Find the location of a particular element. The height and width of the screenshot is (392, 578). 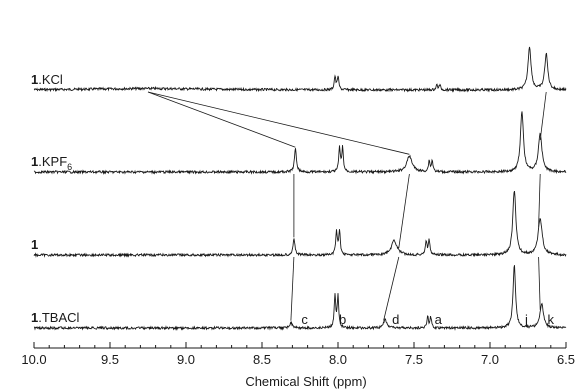

spectrum-label-0: 1.KCl is located at coordinates (47, 79).